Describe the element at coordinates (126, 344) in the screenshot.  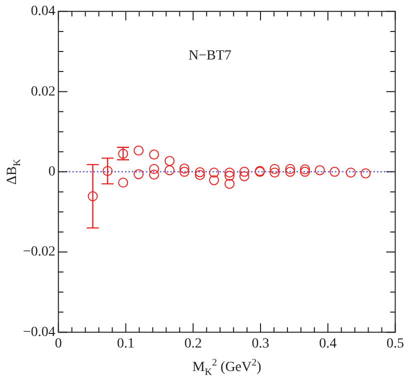
I see `x-tick-label: 0.1` at that location.